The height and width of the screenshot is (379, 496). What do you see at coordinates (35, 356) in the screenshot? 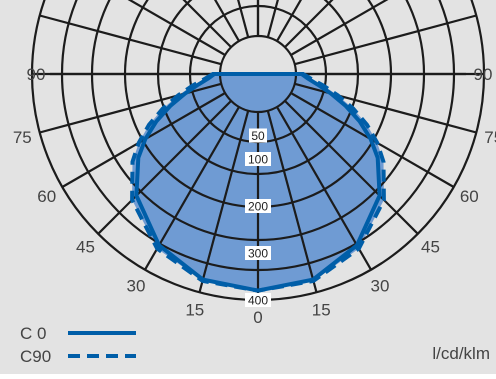
I see `legend-label-1: C90` at bounding box center [35, 356].